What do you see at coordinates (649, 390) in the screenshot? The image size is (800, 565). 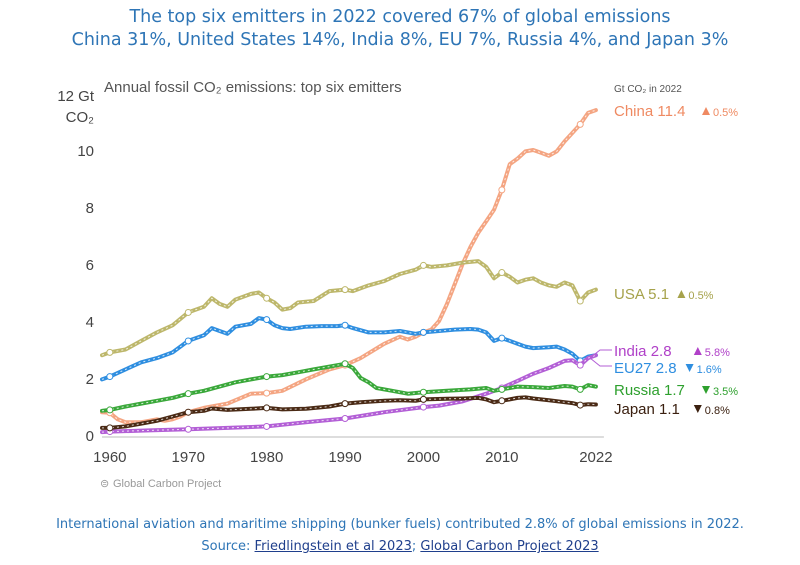 I see `series-label-russia: Russia 1.7` at bounding box center [649, 390].